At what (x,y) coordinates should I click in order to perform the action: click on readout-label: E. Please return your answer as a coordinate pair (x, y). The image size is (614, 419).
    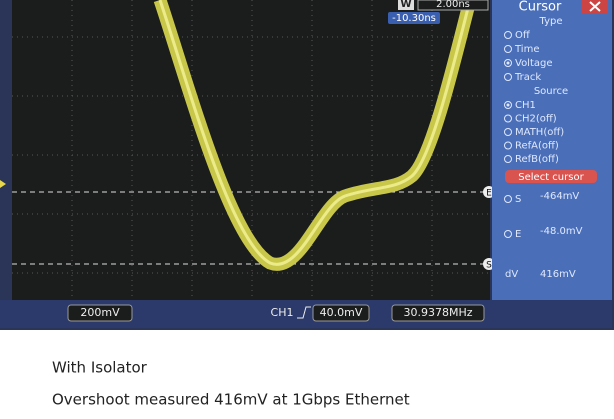
    Looking at the image, I should click on (518, 234).